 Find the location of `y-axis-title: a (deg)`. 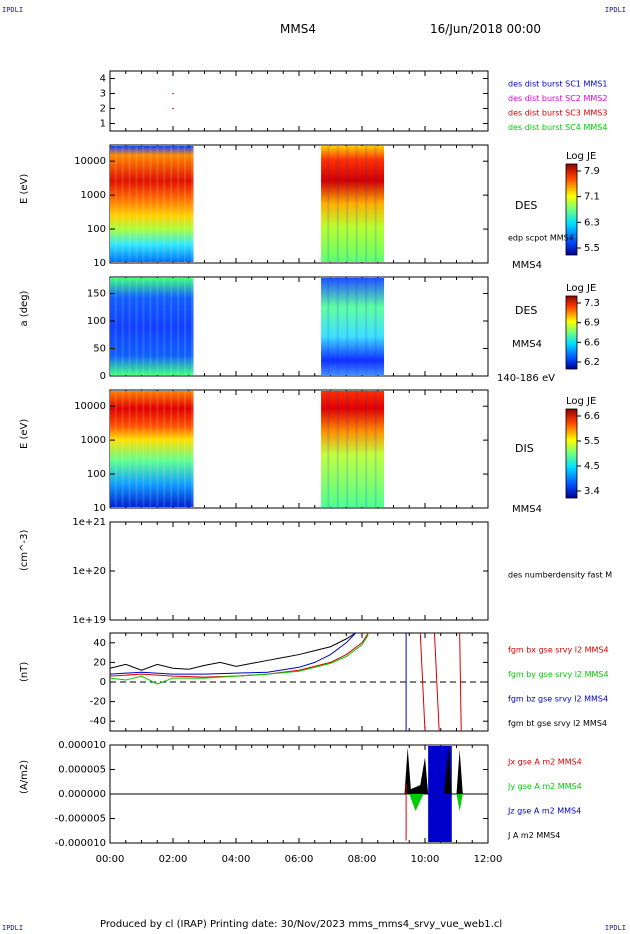

y-axis-title: a (deg) is located at coordinates (24, 308).